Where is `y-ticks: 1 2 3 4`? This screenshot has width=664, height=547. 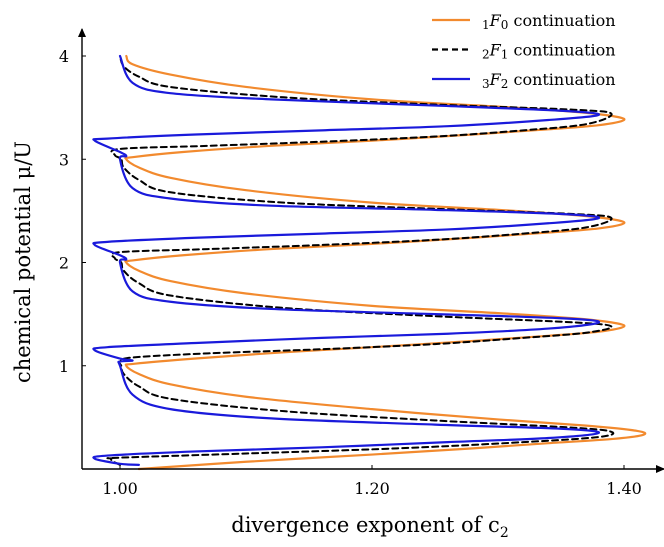
y-ticks: 1 2 3 4 is located at coordinates (72, 211).